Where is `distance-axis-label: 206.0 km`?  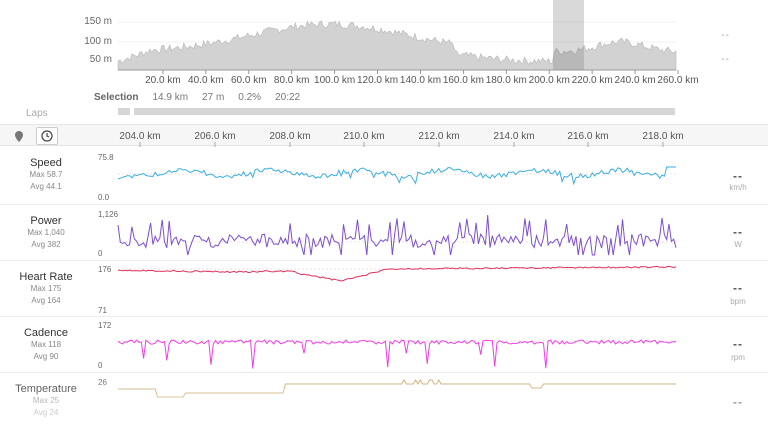
distance-axis-label: 206.0 km is located at coordinates (214, 136).